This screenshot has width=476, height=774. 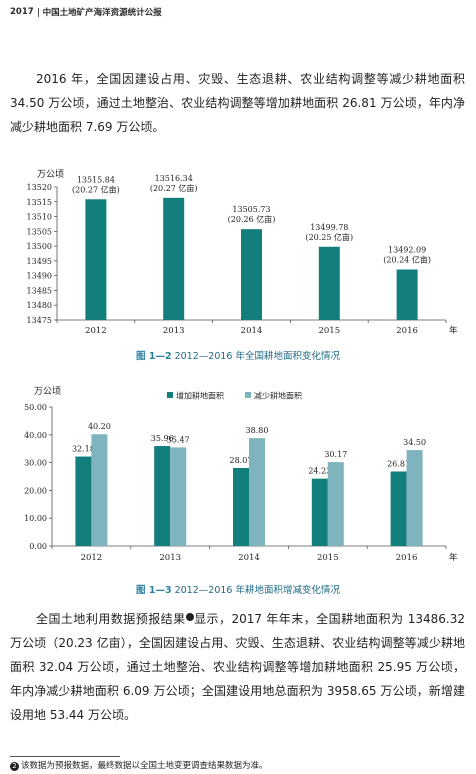 I want to click on data-label: 34.50, so click(x=414, y=442).